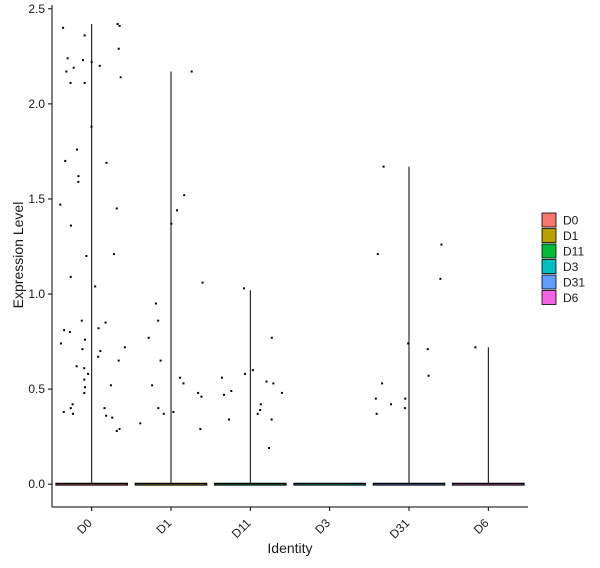  What do you see at coordinates (36, 484) in the screenshot?
I see `y-tick-label: 0.0` at bounding box center [36, 484].